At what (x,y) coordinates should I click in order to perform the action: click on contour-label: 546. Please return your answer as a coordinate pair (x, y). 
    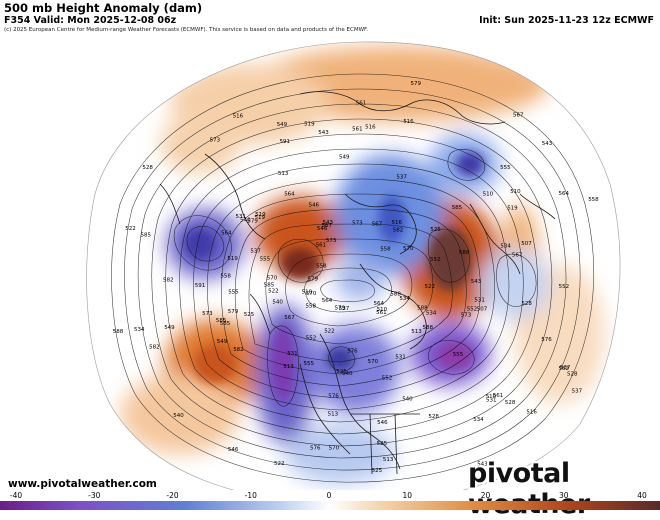
    Looking at the image, I should click on (314, 206).